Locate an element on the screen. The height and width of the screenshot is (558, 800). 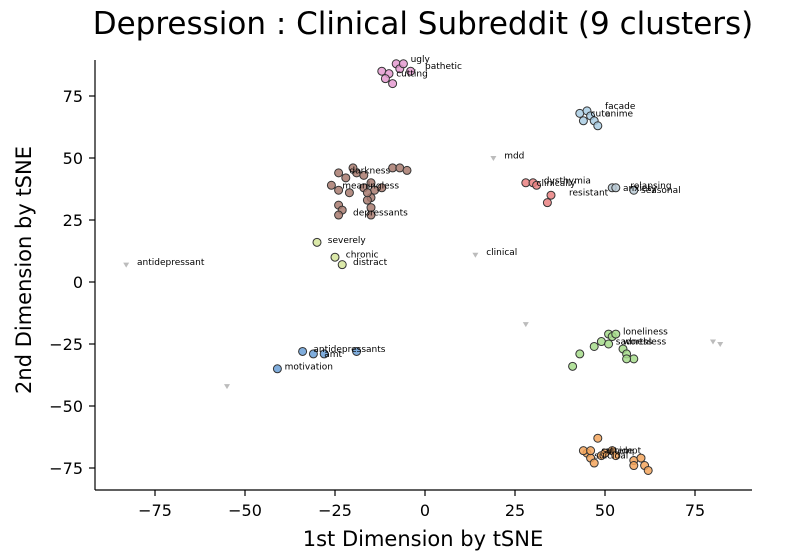
word-label: anime is located at coordinates (619, 114).